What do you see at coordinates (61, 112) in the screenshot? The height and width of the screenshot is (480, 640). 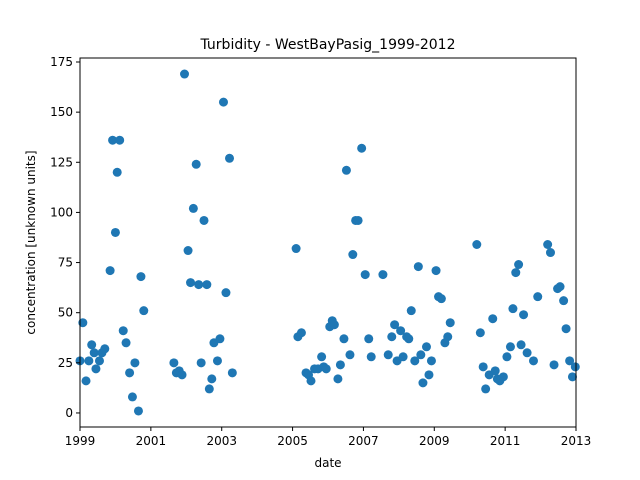 I see `y-tick-label: 150` at bounding box center [61, 112].